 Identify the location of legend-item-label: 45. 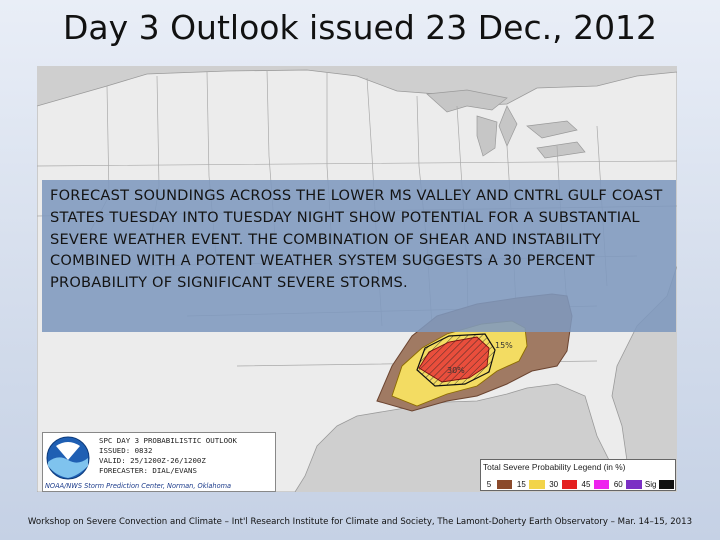
(586, 484).